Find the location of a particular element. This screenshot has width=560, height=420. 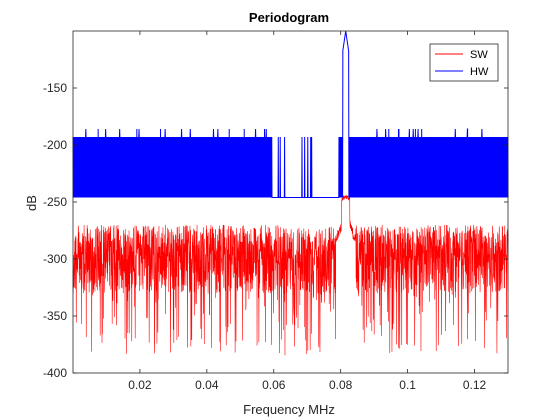

x-tick-label: 0.1 is located at coordinates (407, 385).